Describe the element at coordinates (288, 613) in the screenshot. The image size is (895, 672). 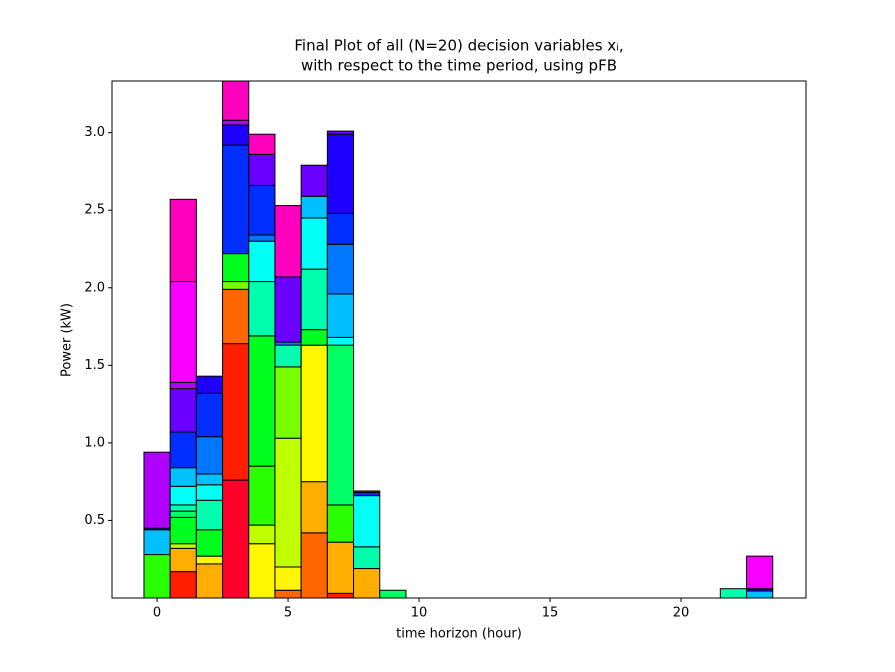
I see `x-tick-label: 5` at that location.